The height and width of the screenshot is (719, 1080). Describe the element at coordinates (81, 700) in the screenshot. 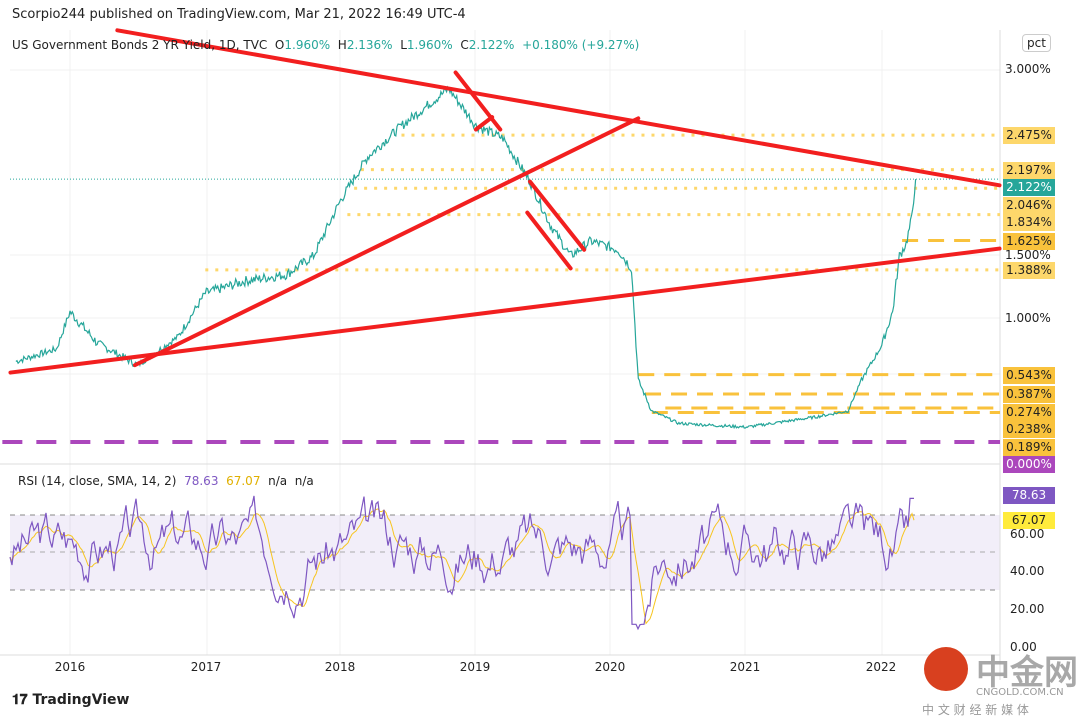

I see `brand-name: TradingView` at that location.